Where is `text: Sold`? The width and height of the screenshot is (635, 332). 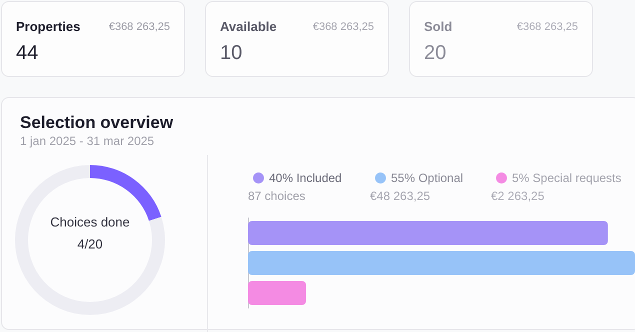
text: Sold is located at coordinates (438, 26).